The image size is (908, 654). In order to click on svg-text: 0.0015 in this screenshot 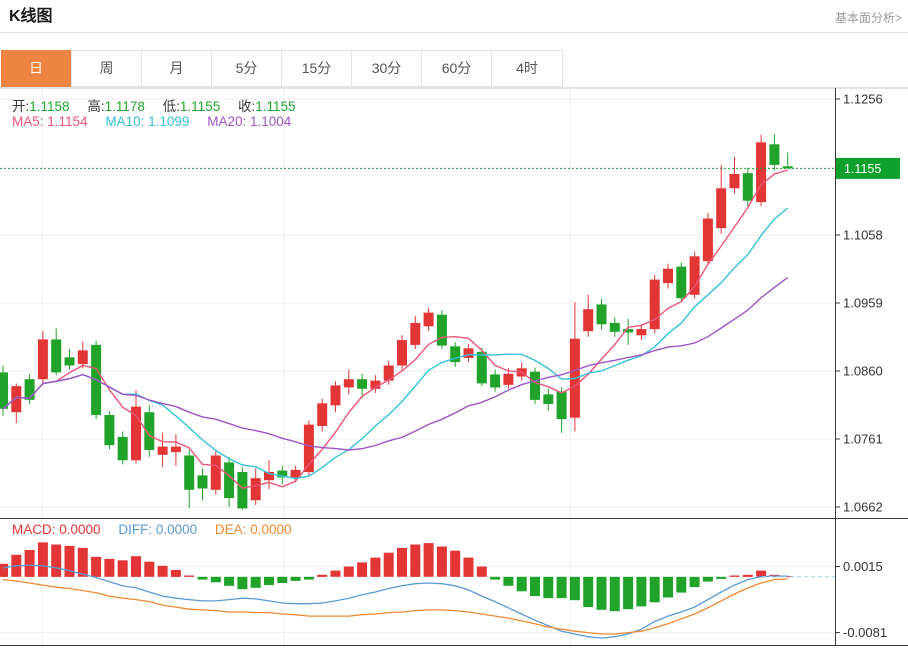, I will do `click(863, 566)`.